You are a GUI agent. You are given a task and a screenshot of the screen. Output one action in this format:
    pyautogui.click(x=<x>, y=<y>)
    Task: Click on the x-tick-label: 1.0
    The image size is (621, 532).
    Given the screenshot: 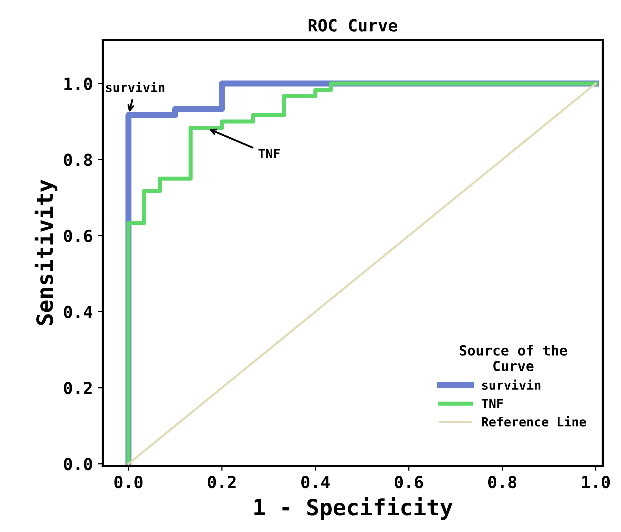 What is the action you would take?
    pyautogui.click(x=596, y=482)
    